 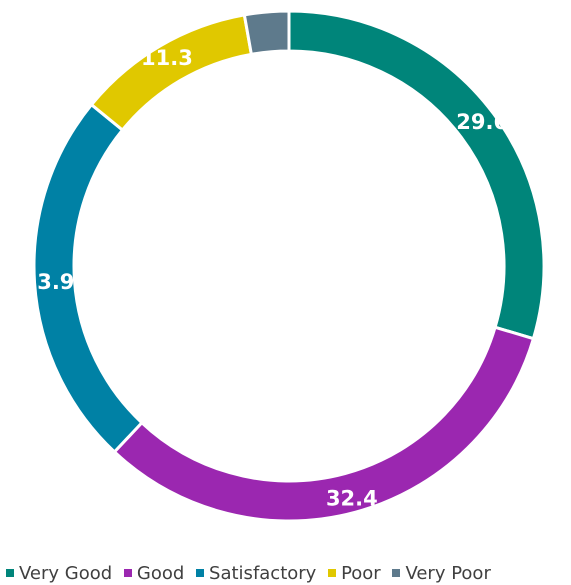 I want to click on data-label-satisfactory: 23.9, so click(x=49, y=282).